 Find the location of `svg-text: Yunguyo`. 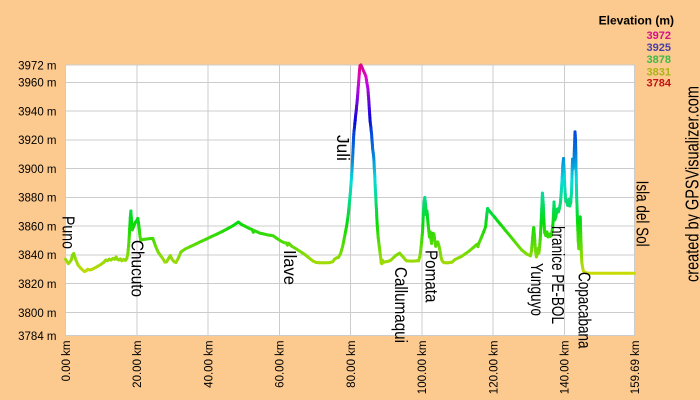

svg-text: Yunguyo is located at coordinates (537, 289).